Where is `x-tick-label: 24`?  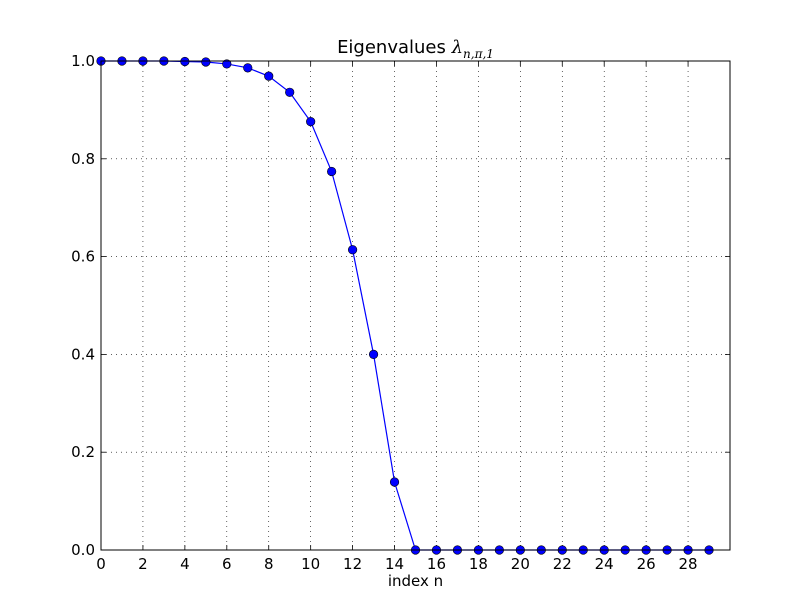 x-tick-label: 24 is located at coordinates (604, 564).